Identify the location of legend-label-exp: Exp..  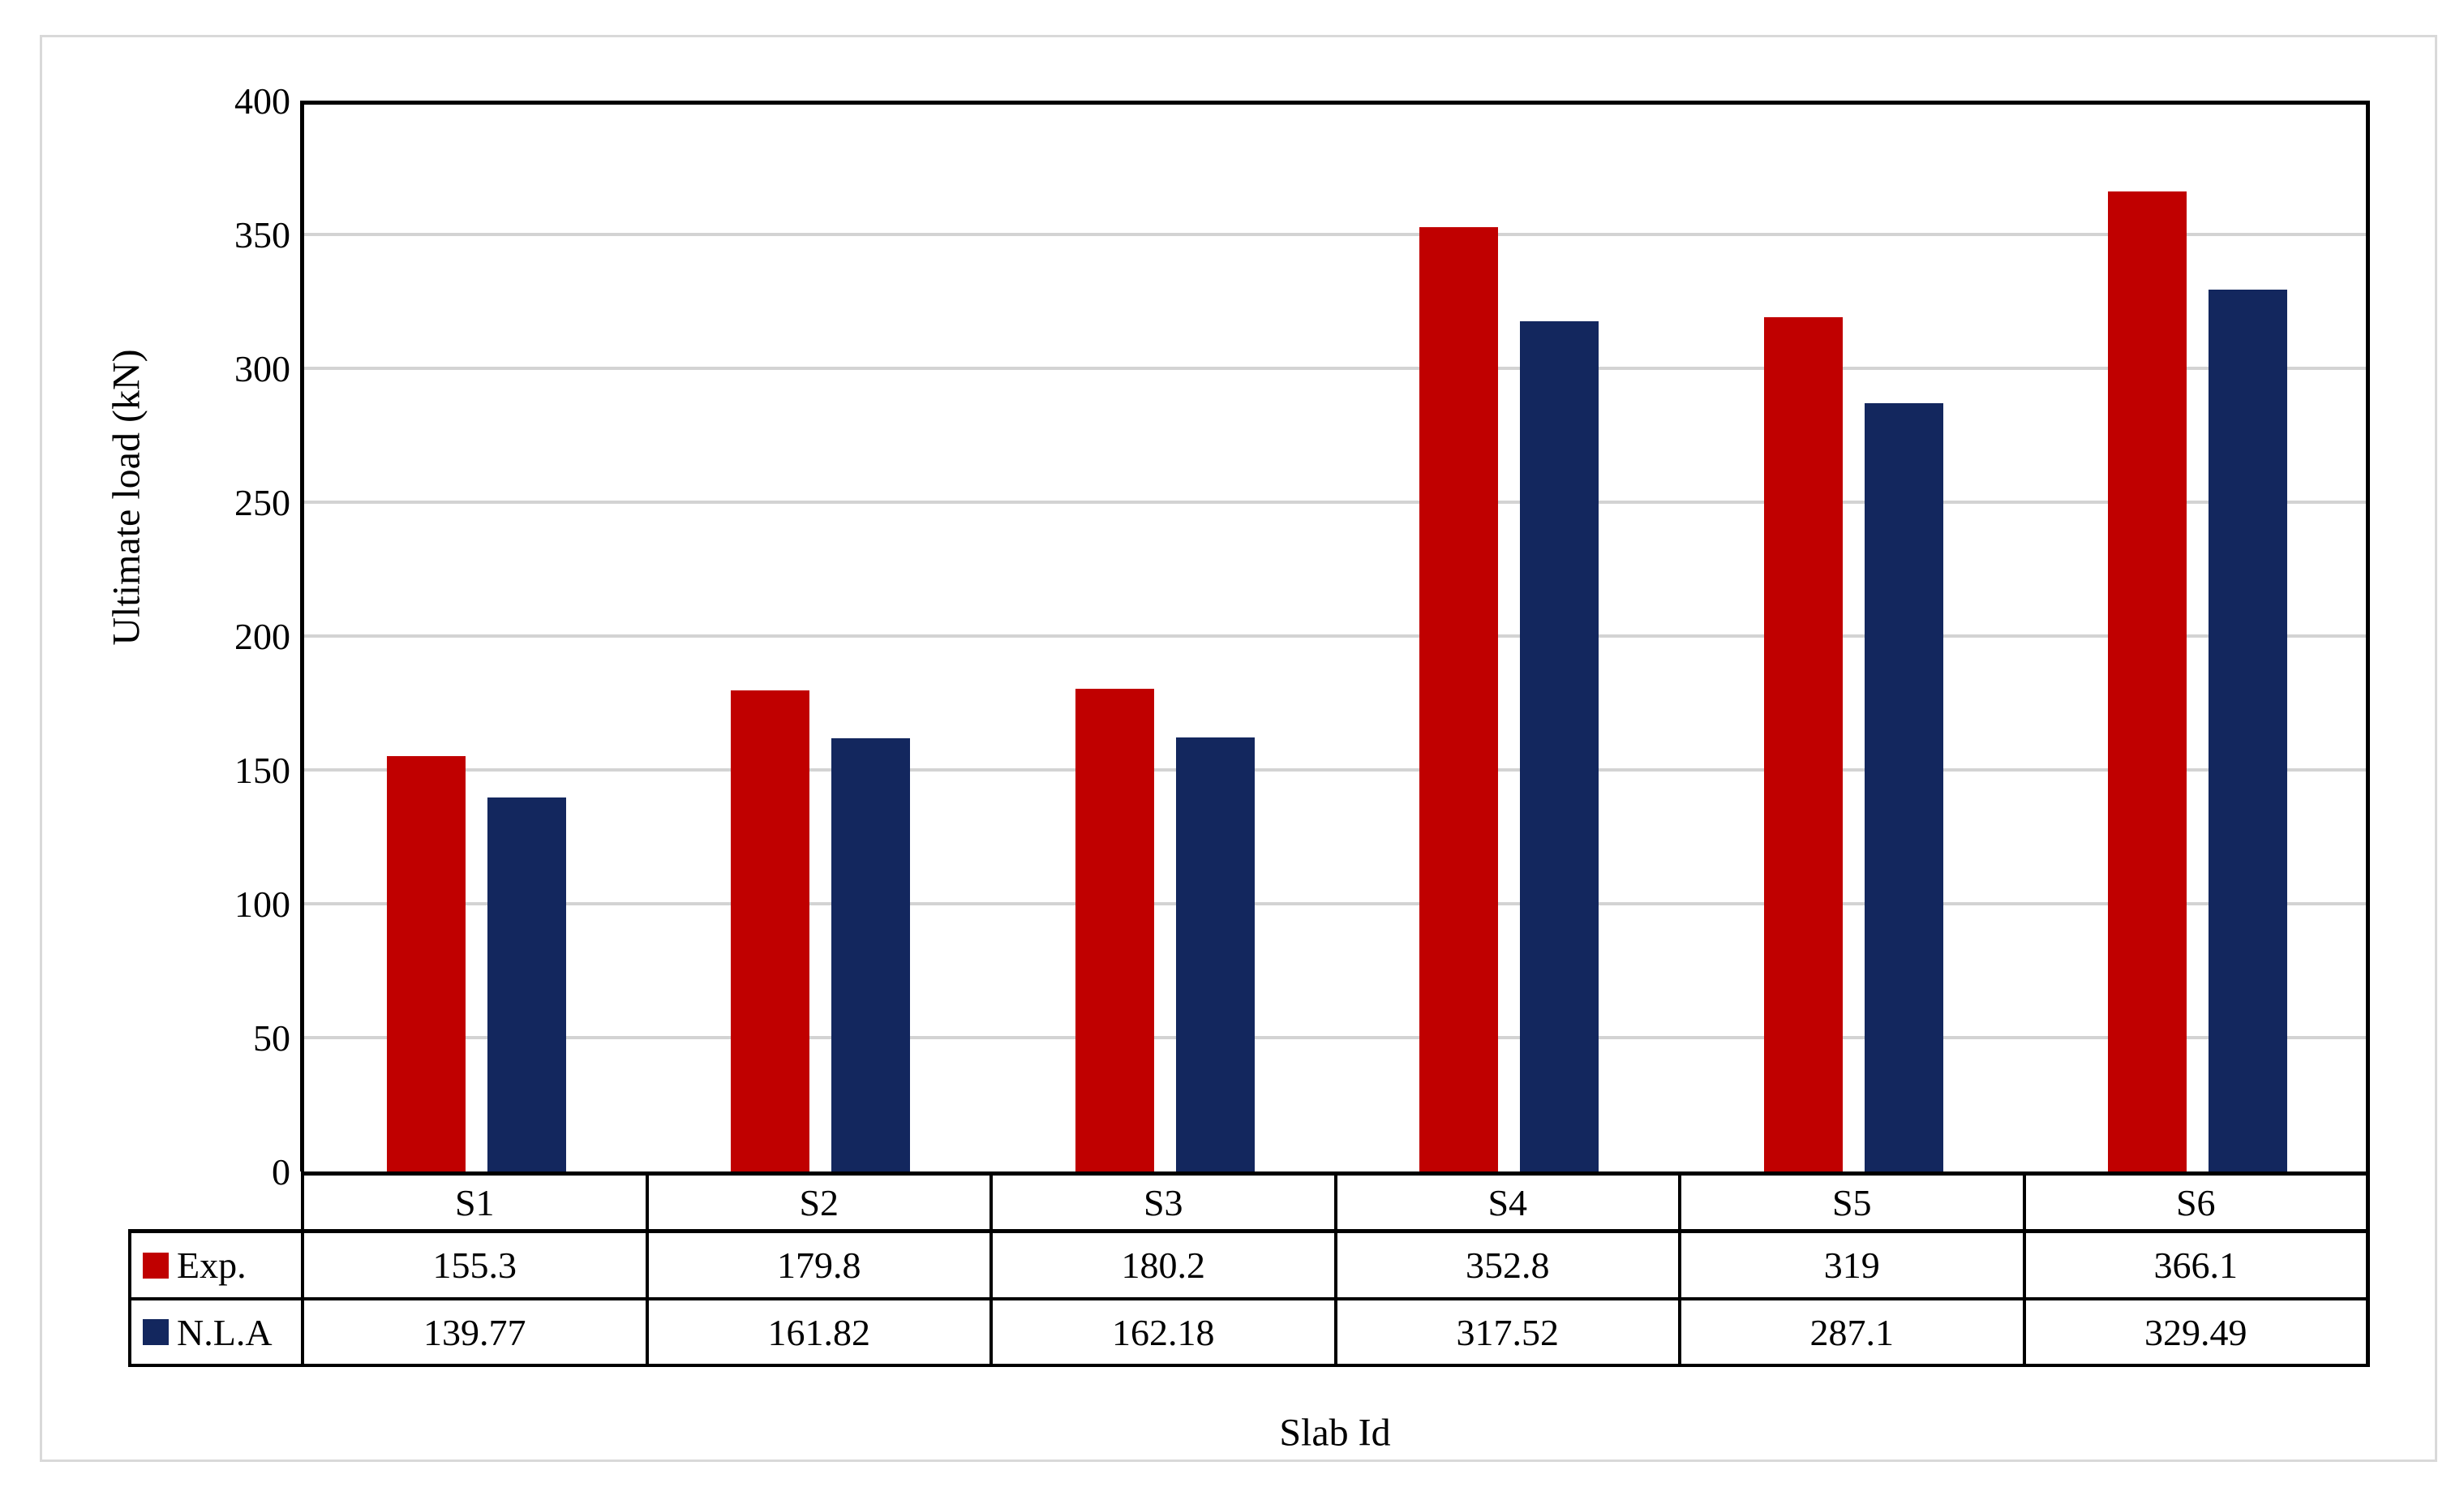
(212, 1266).